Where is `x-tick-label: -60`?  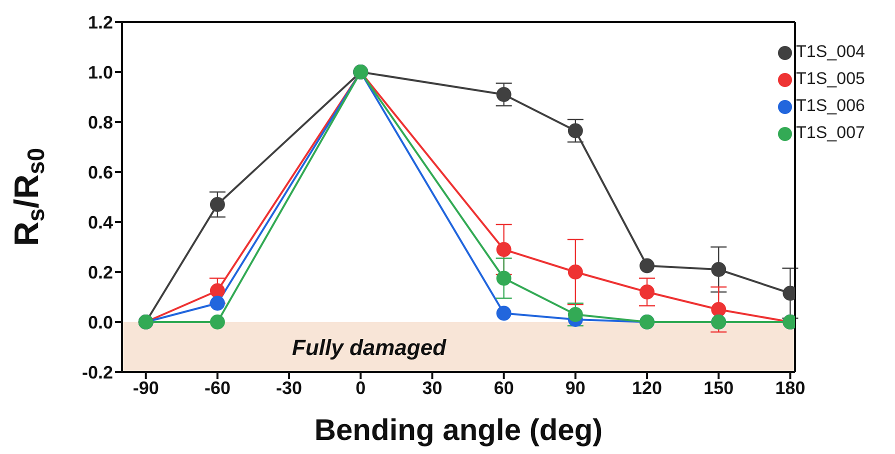 x-tick-label: -60 is located at coordinates (217, 388).